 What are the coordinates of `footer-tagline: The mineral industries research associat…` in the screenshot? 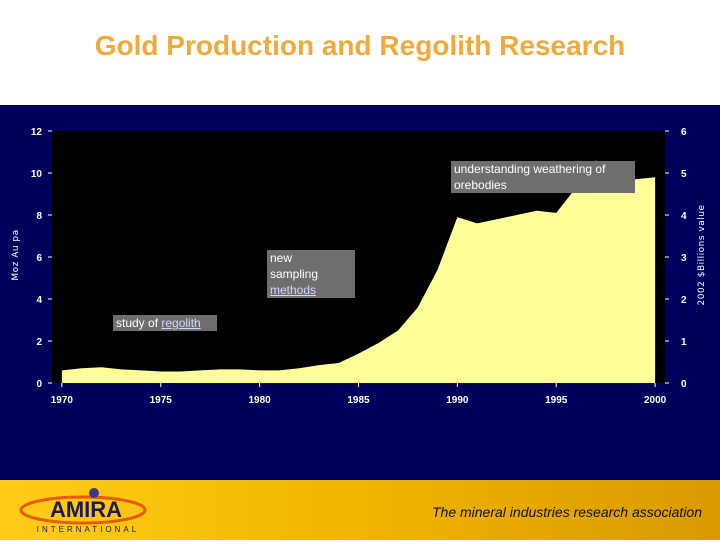 It's located at (566, 512).